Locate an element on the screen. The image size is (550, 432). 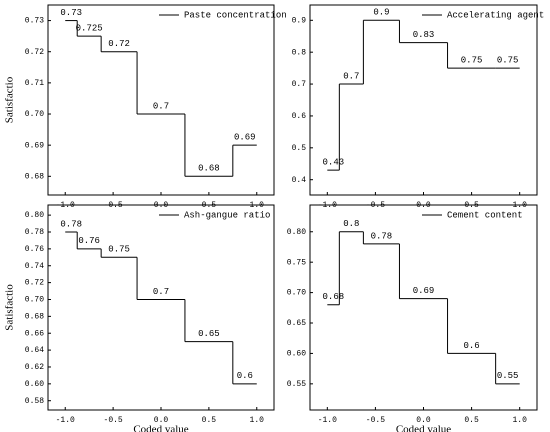
y-tick-label: 0.7 is located at coordinates (299, 84).